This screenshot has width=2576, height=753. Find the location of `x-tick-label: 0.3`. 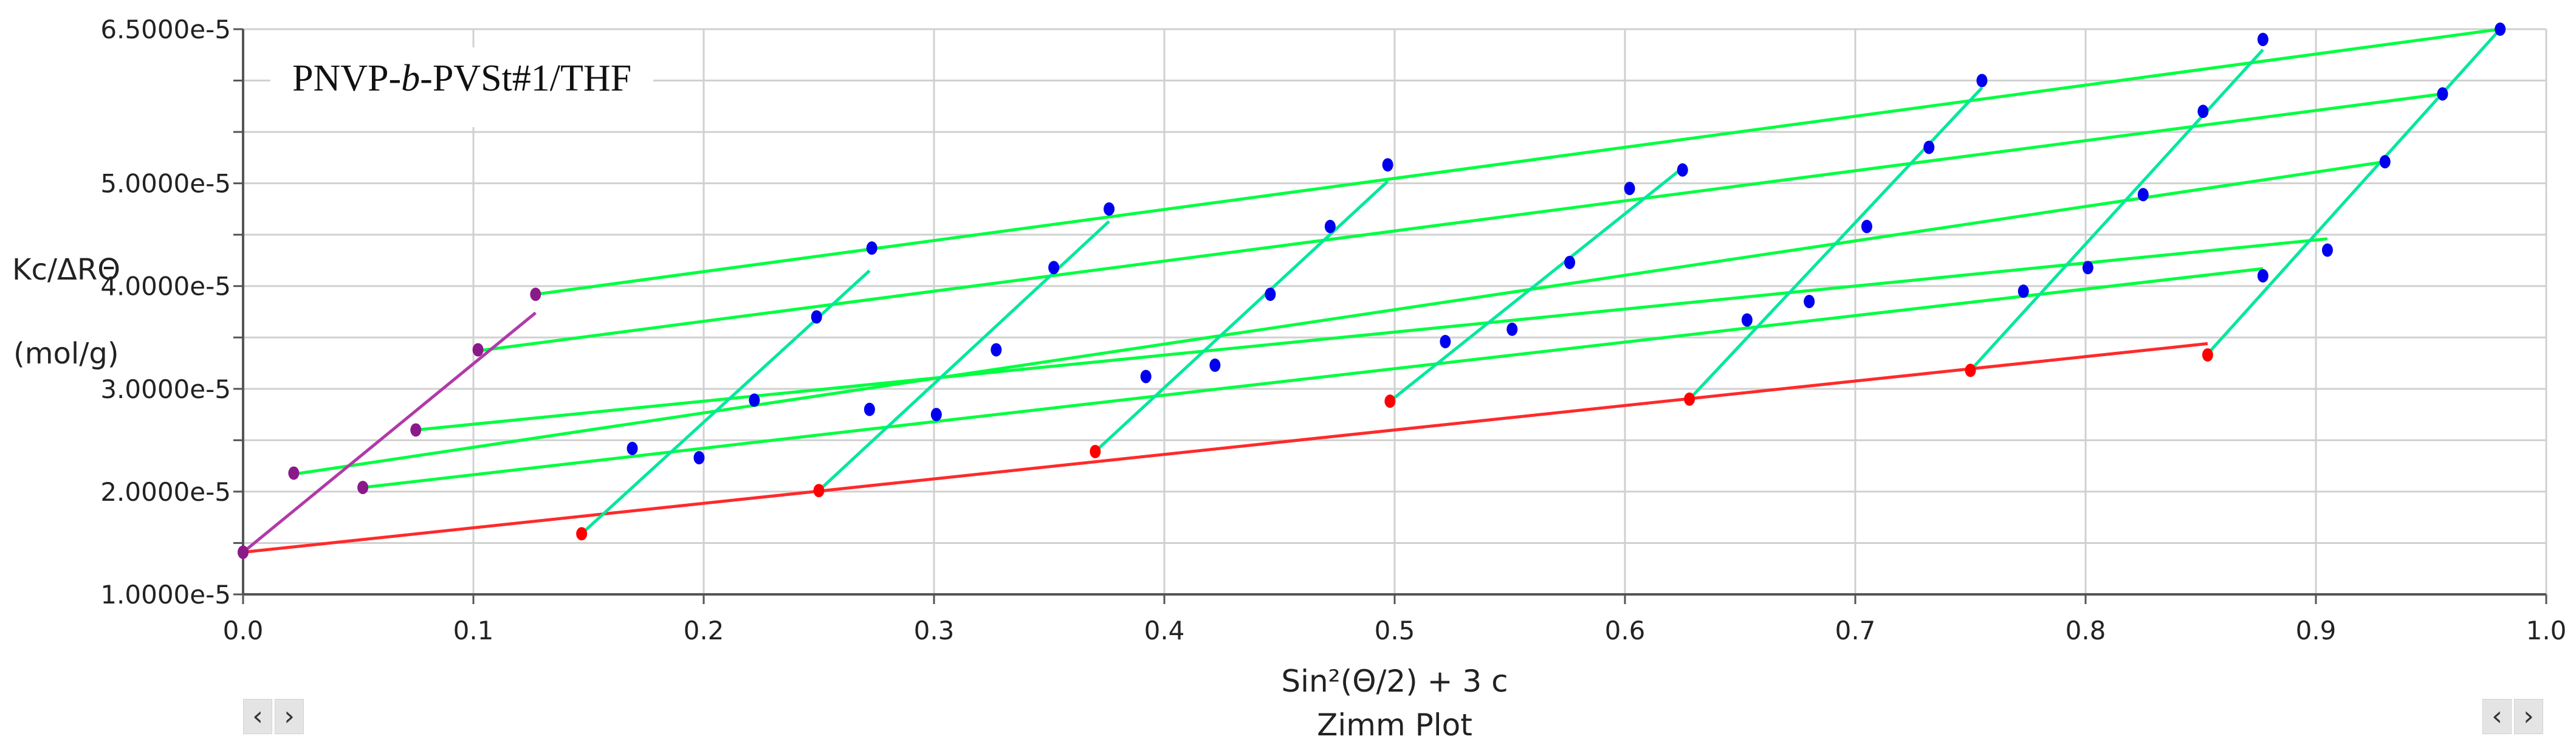

x-tick-label: 0.3 is located at coordinates (934, 630).